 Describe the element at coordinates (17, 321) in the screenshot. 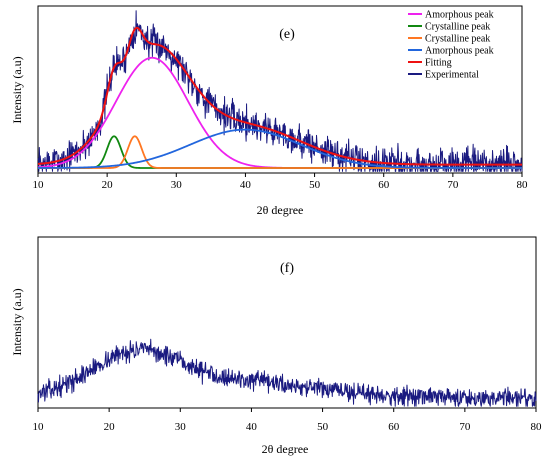

I see `y-axis-title-f: Intensity (a.u)` at that location.